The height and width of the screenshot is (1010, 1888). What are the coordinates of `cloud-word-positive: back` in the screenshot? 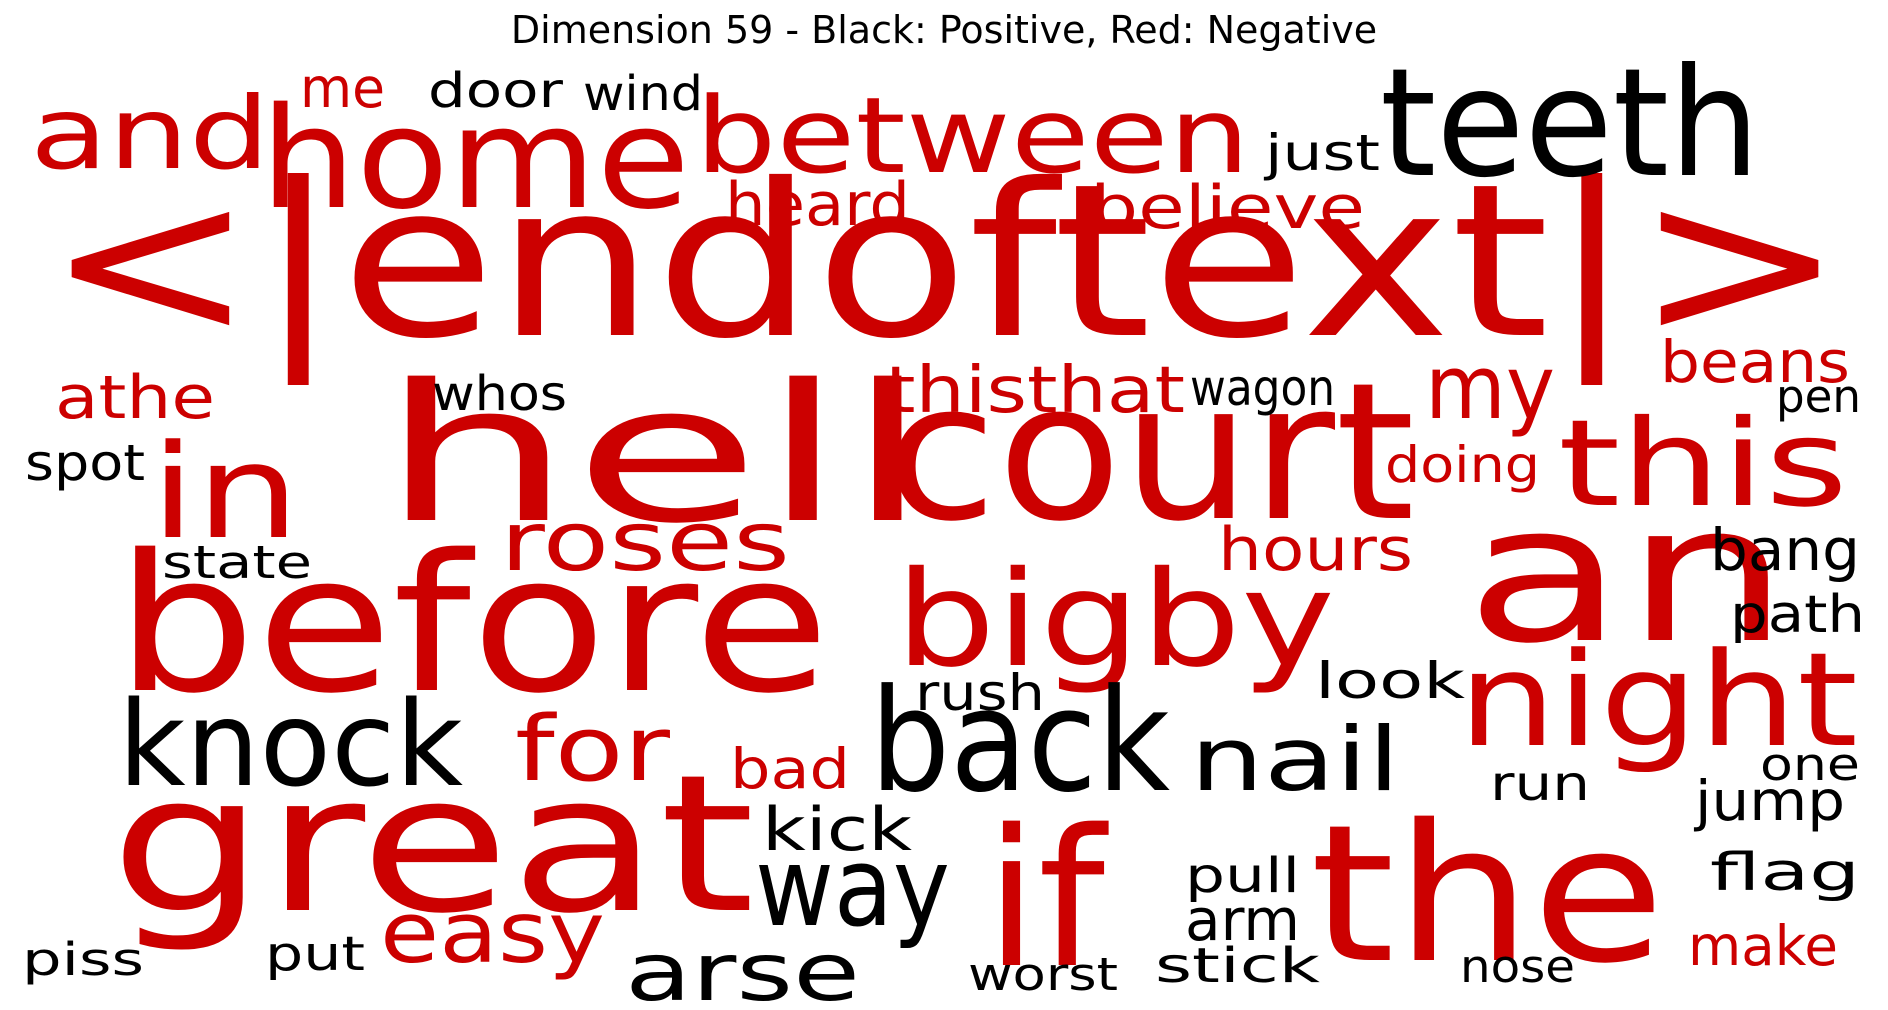 It's located at (1020, 741).